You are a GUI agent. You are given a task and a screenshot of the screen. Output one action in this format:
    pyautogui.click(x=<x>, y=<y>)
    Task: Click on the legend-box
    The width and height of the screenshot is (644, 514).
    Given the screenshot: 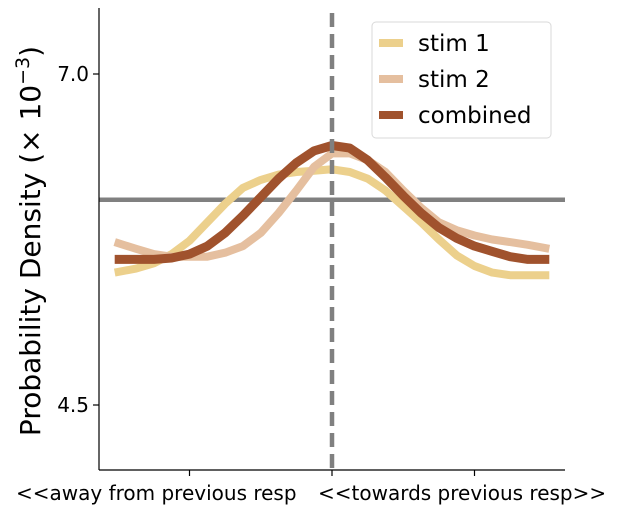 What is the action you would take?
    pyautogui.click(x=461, y=80)
    